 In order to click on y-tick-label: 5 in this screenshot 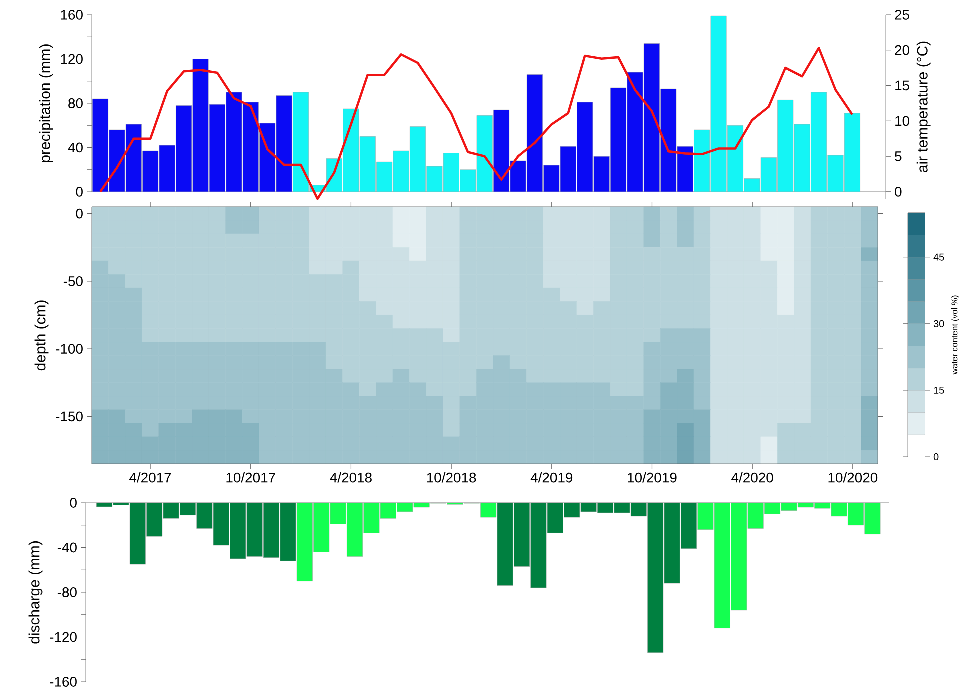, I will do `click(898, 157)`.